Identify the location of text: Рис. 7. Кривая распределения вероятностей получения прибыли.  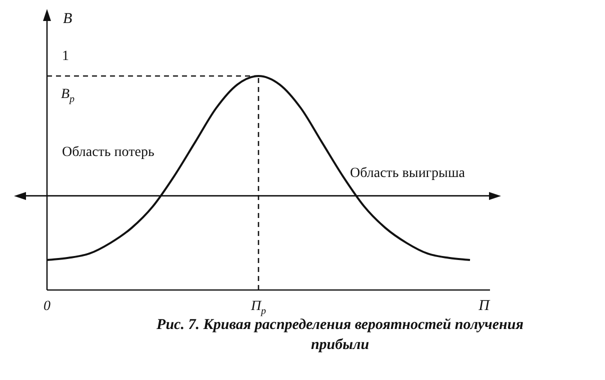
(340, 335).